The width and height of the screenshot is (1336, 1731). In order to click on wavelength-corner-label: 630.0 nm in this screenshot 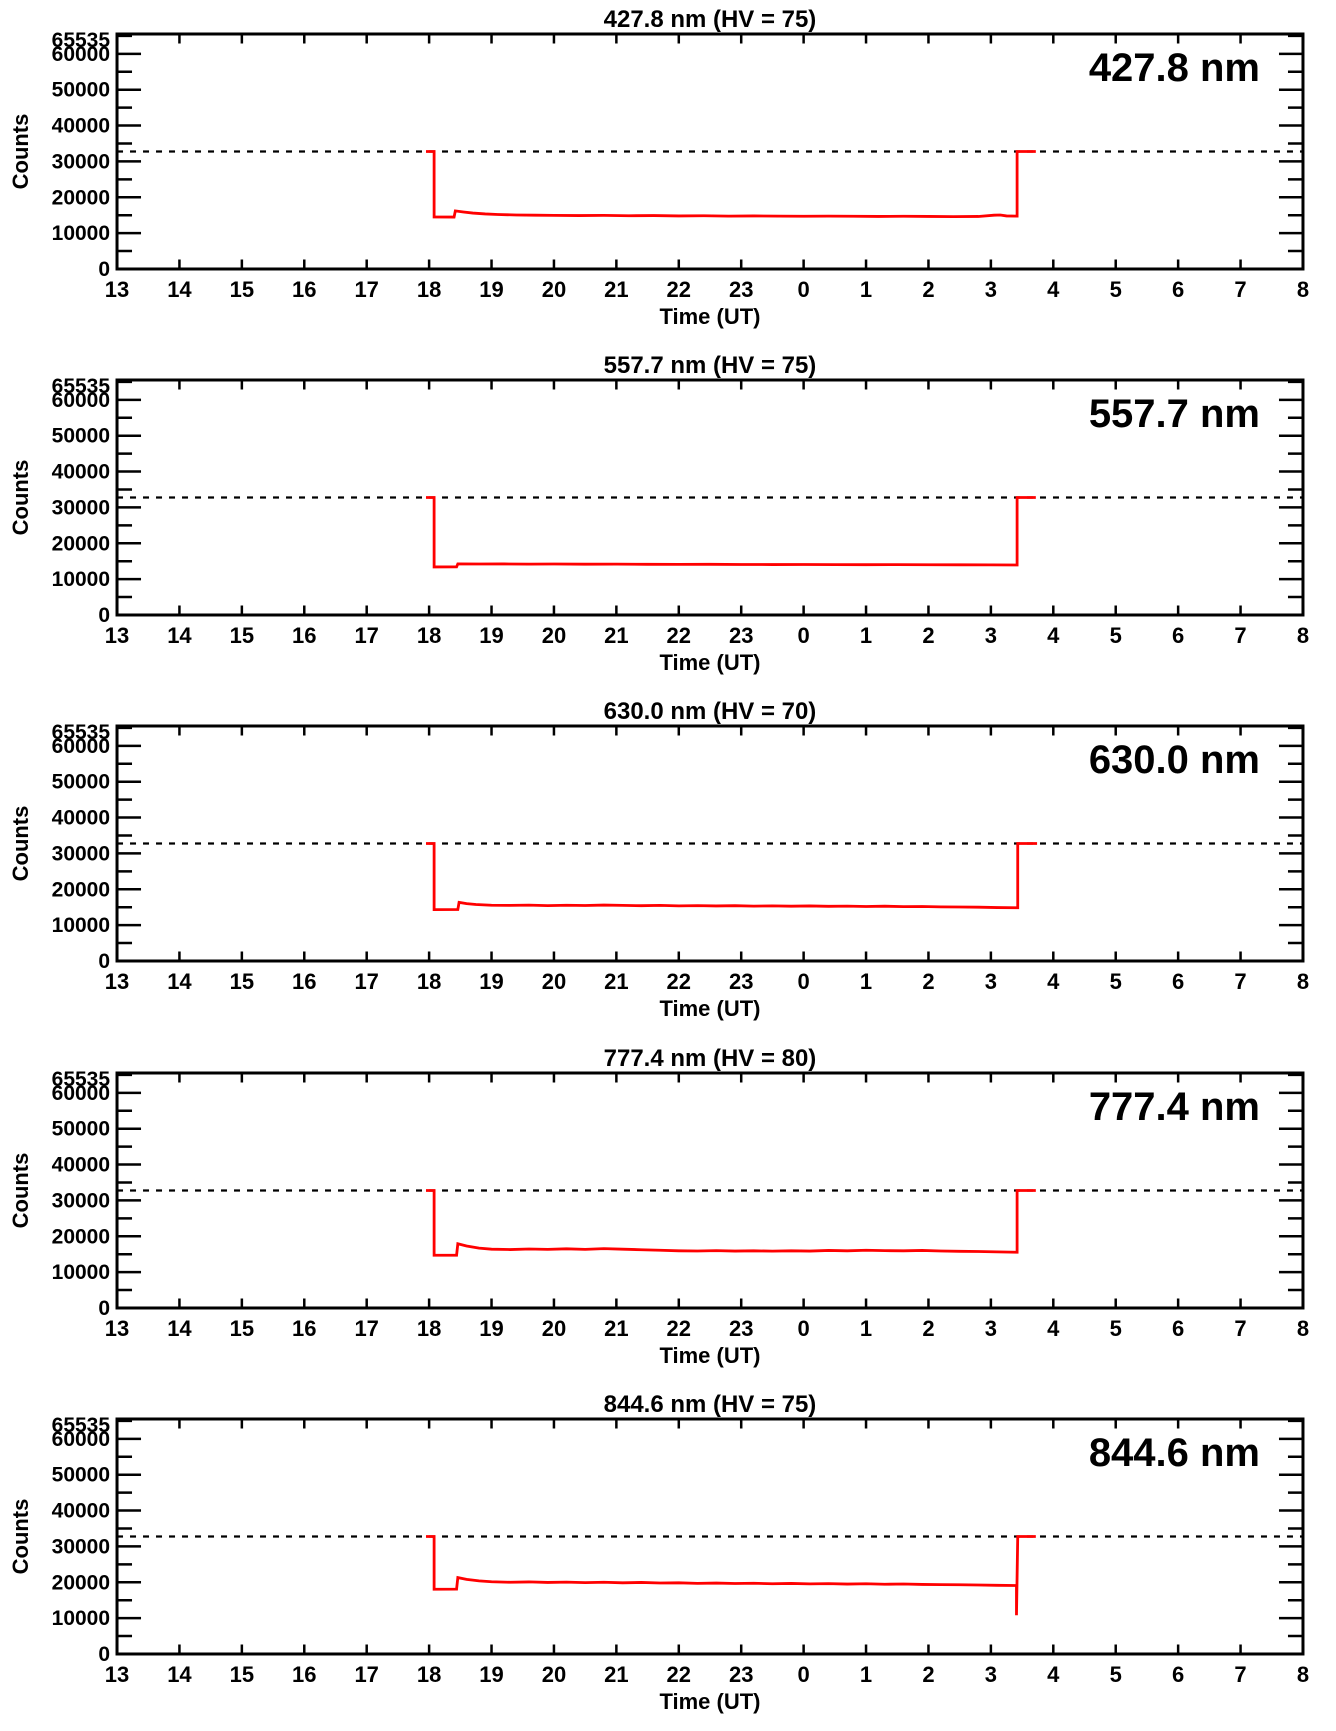, I will do `click(1174, 760)`.